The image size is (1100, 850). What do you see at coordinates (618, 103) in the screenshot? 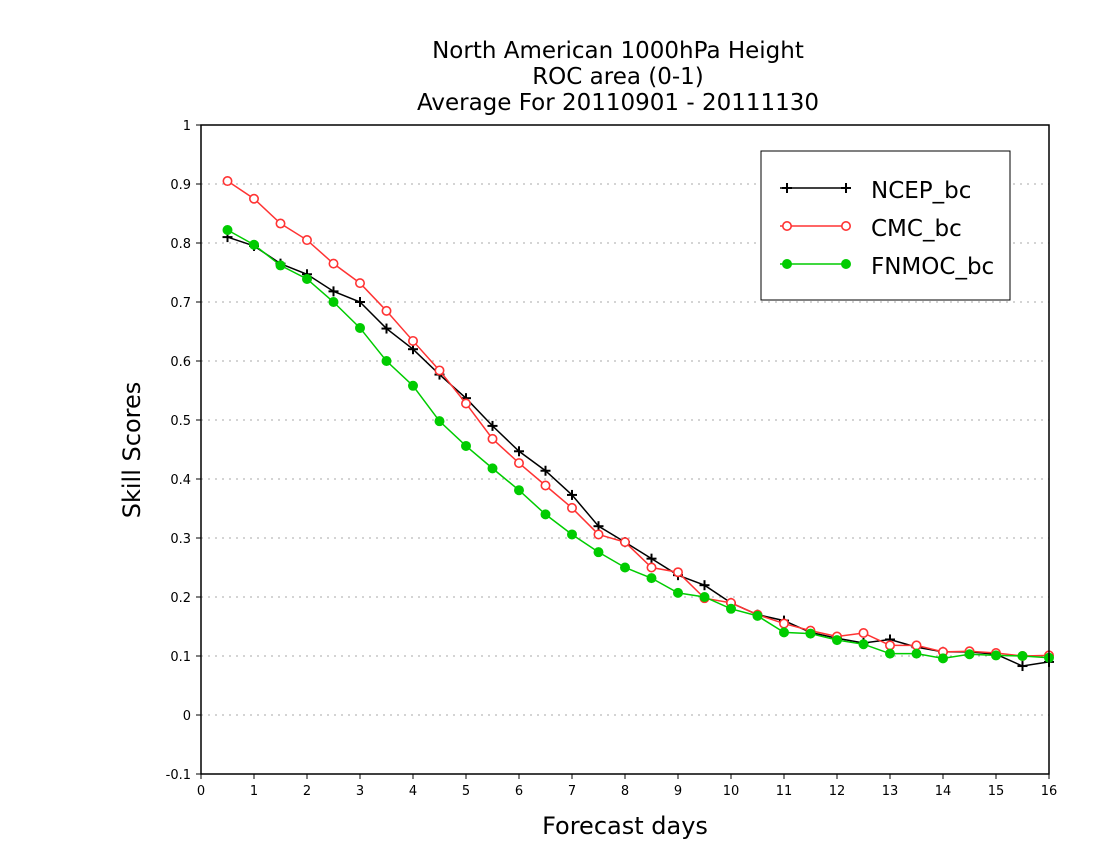
I see `title-line-3: Average For 20110901 - 20111130` at bounding box center [618, 103].